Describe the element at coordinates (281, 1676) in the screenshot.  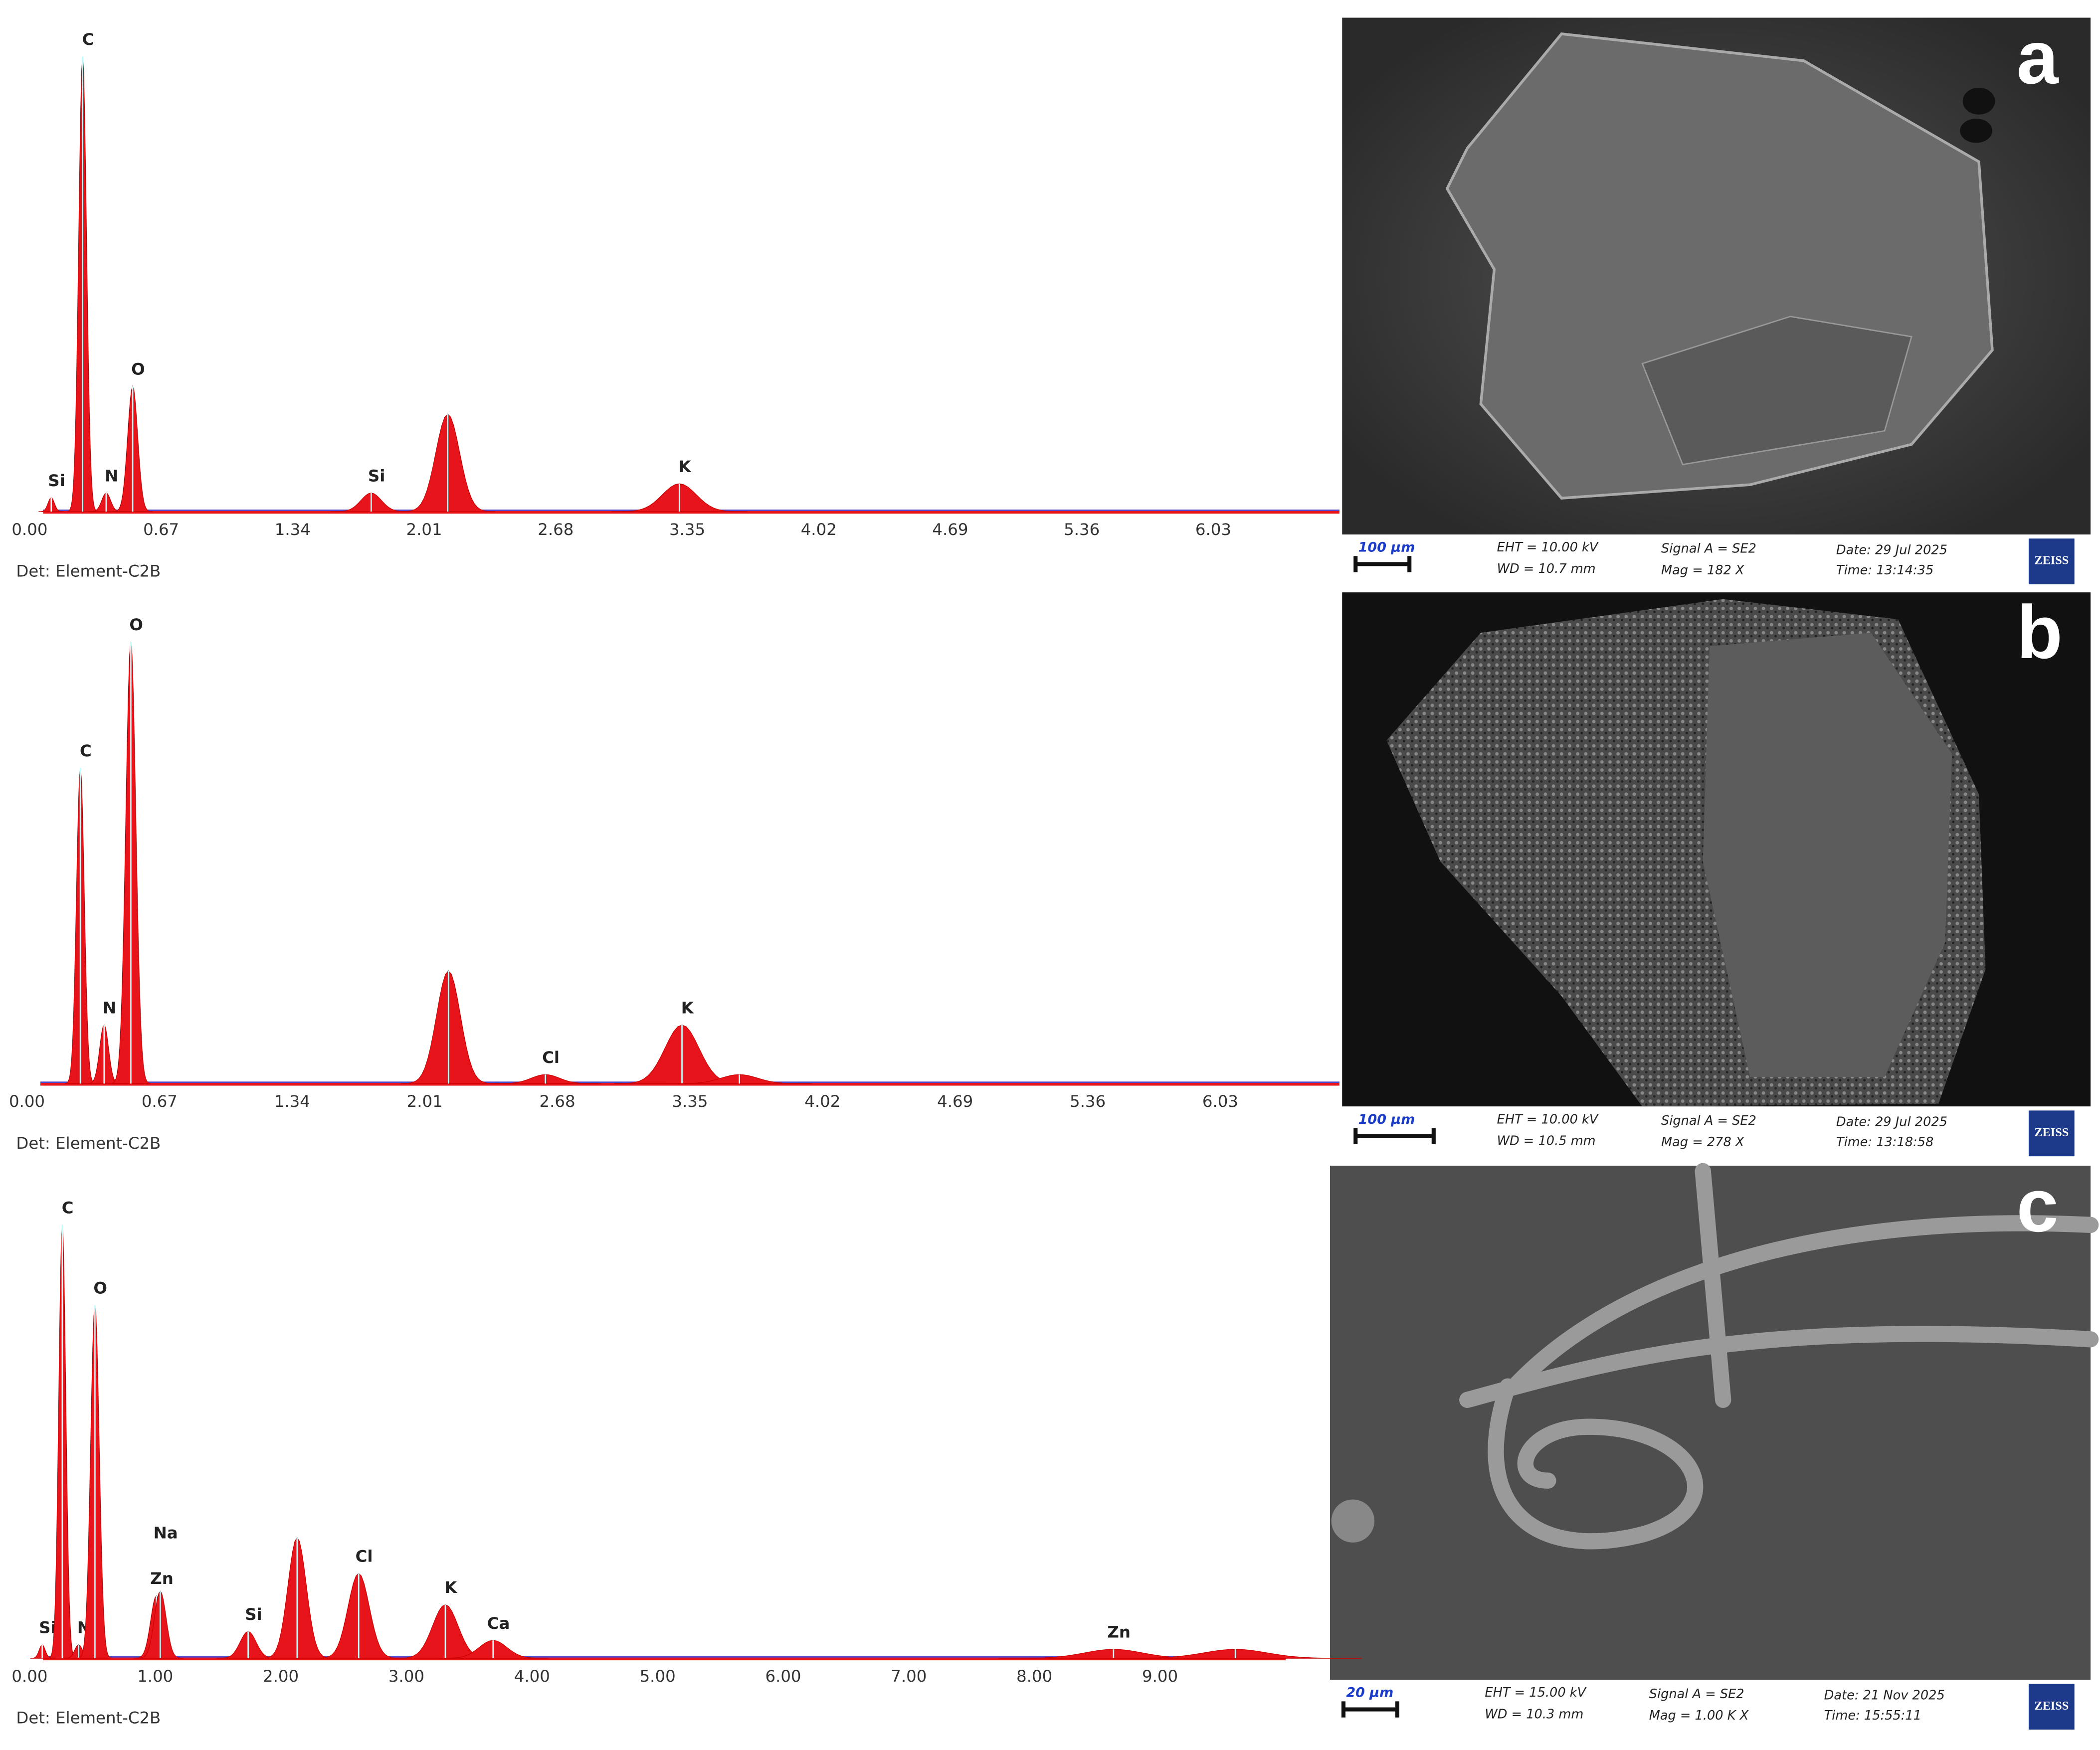
I see `x-tick-label: 2.00` at that location.